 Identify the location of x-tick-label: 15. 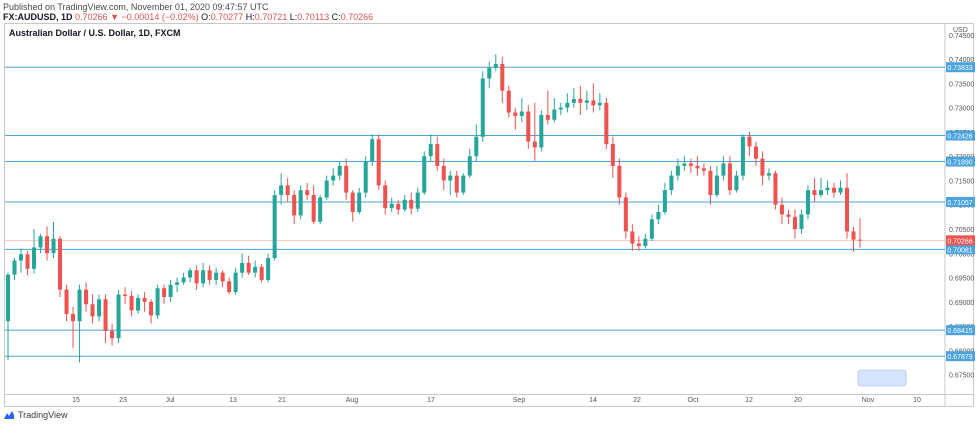
(76, 400).